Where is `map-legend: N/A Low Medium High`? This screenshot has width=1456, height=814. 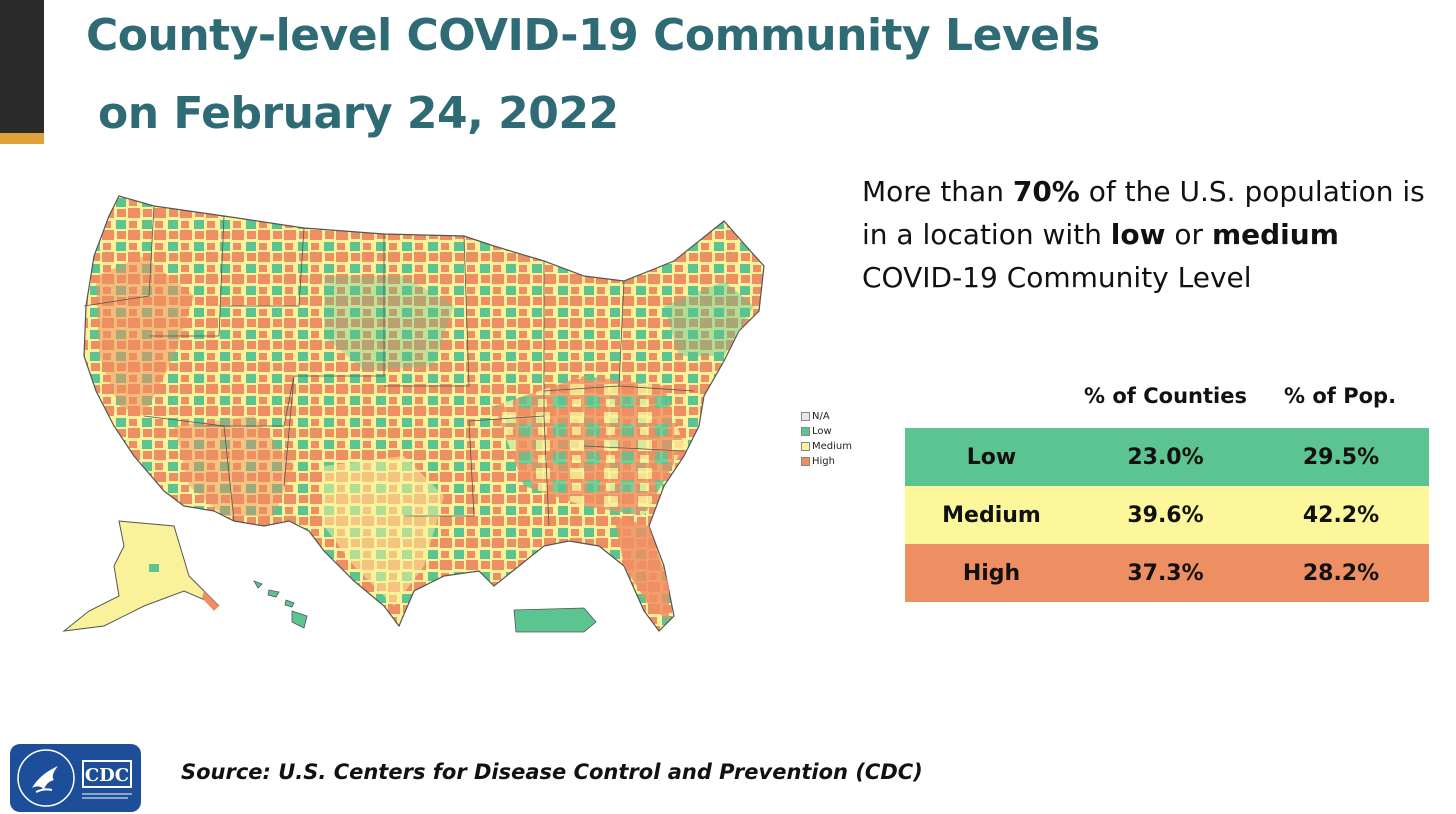 map-legend: N/A Low Medium High is located at coordinates (826, 439).